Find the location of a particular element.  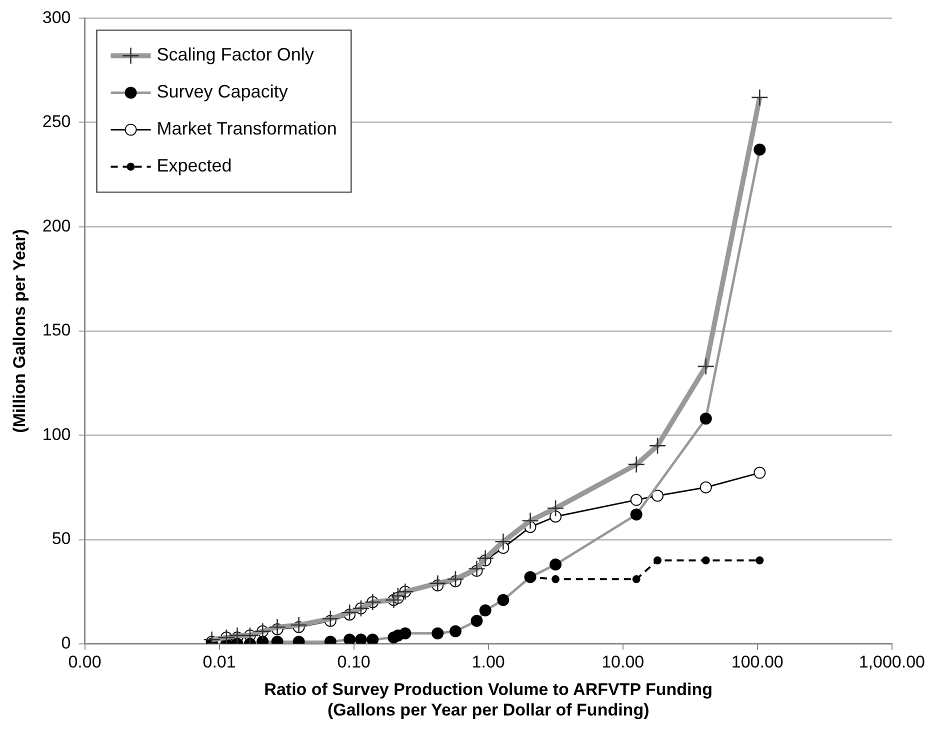

x-axis-title: Ratio of Survey Production Volume to ARFVTP Funding (Gallons per Year per Dollar of Funding) is located at coordinates (488, 700).